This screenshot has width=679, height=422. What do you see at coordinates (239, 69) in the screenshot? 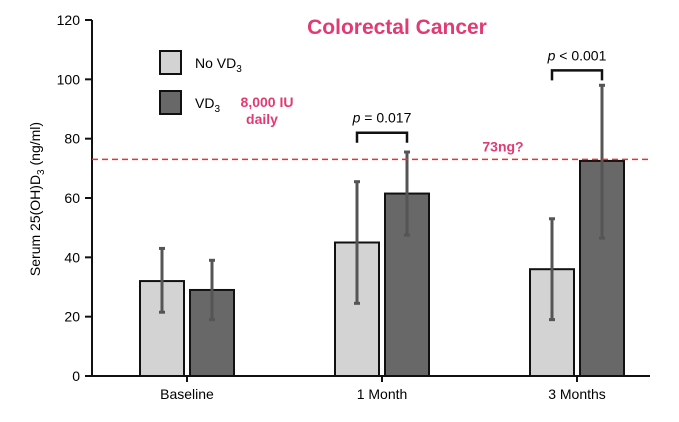
I see `legend-label-no-vd3-sub: 3` at bounding box center [239, 69].